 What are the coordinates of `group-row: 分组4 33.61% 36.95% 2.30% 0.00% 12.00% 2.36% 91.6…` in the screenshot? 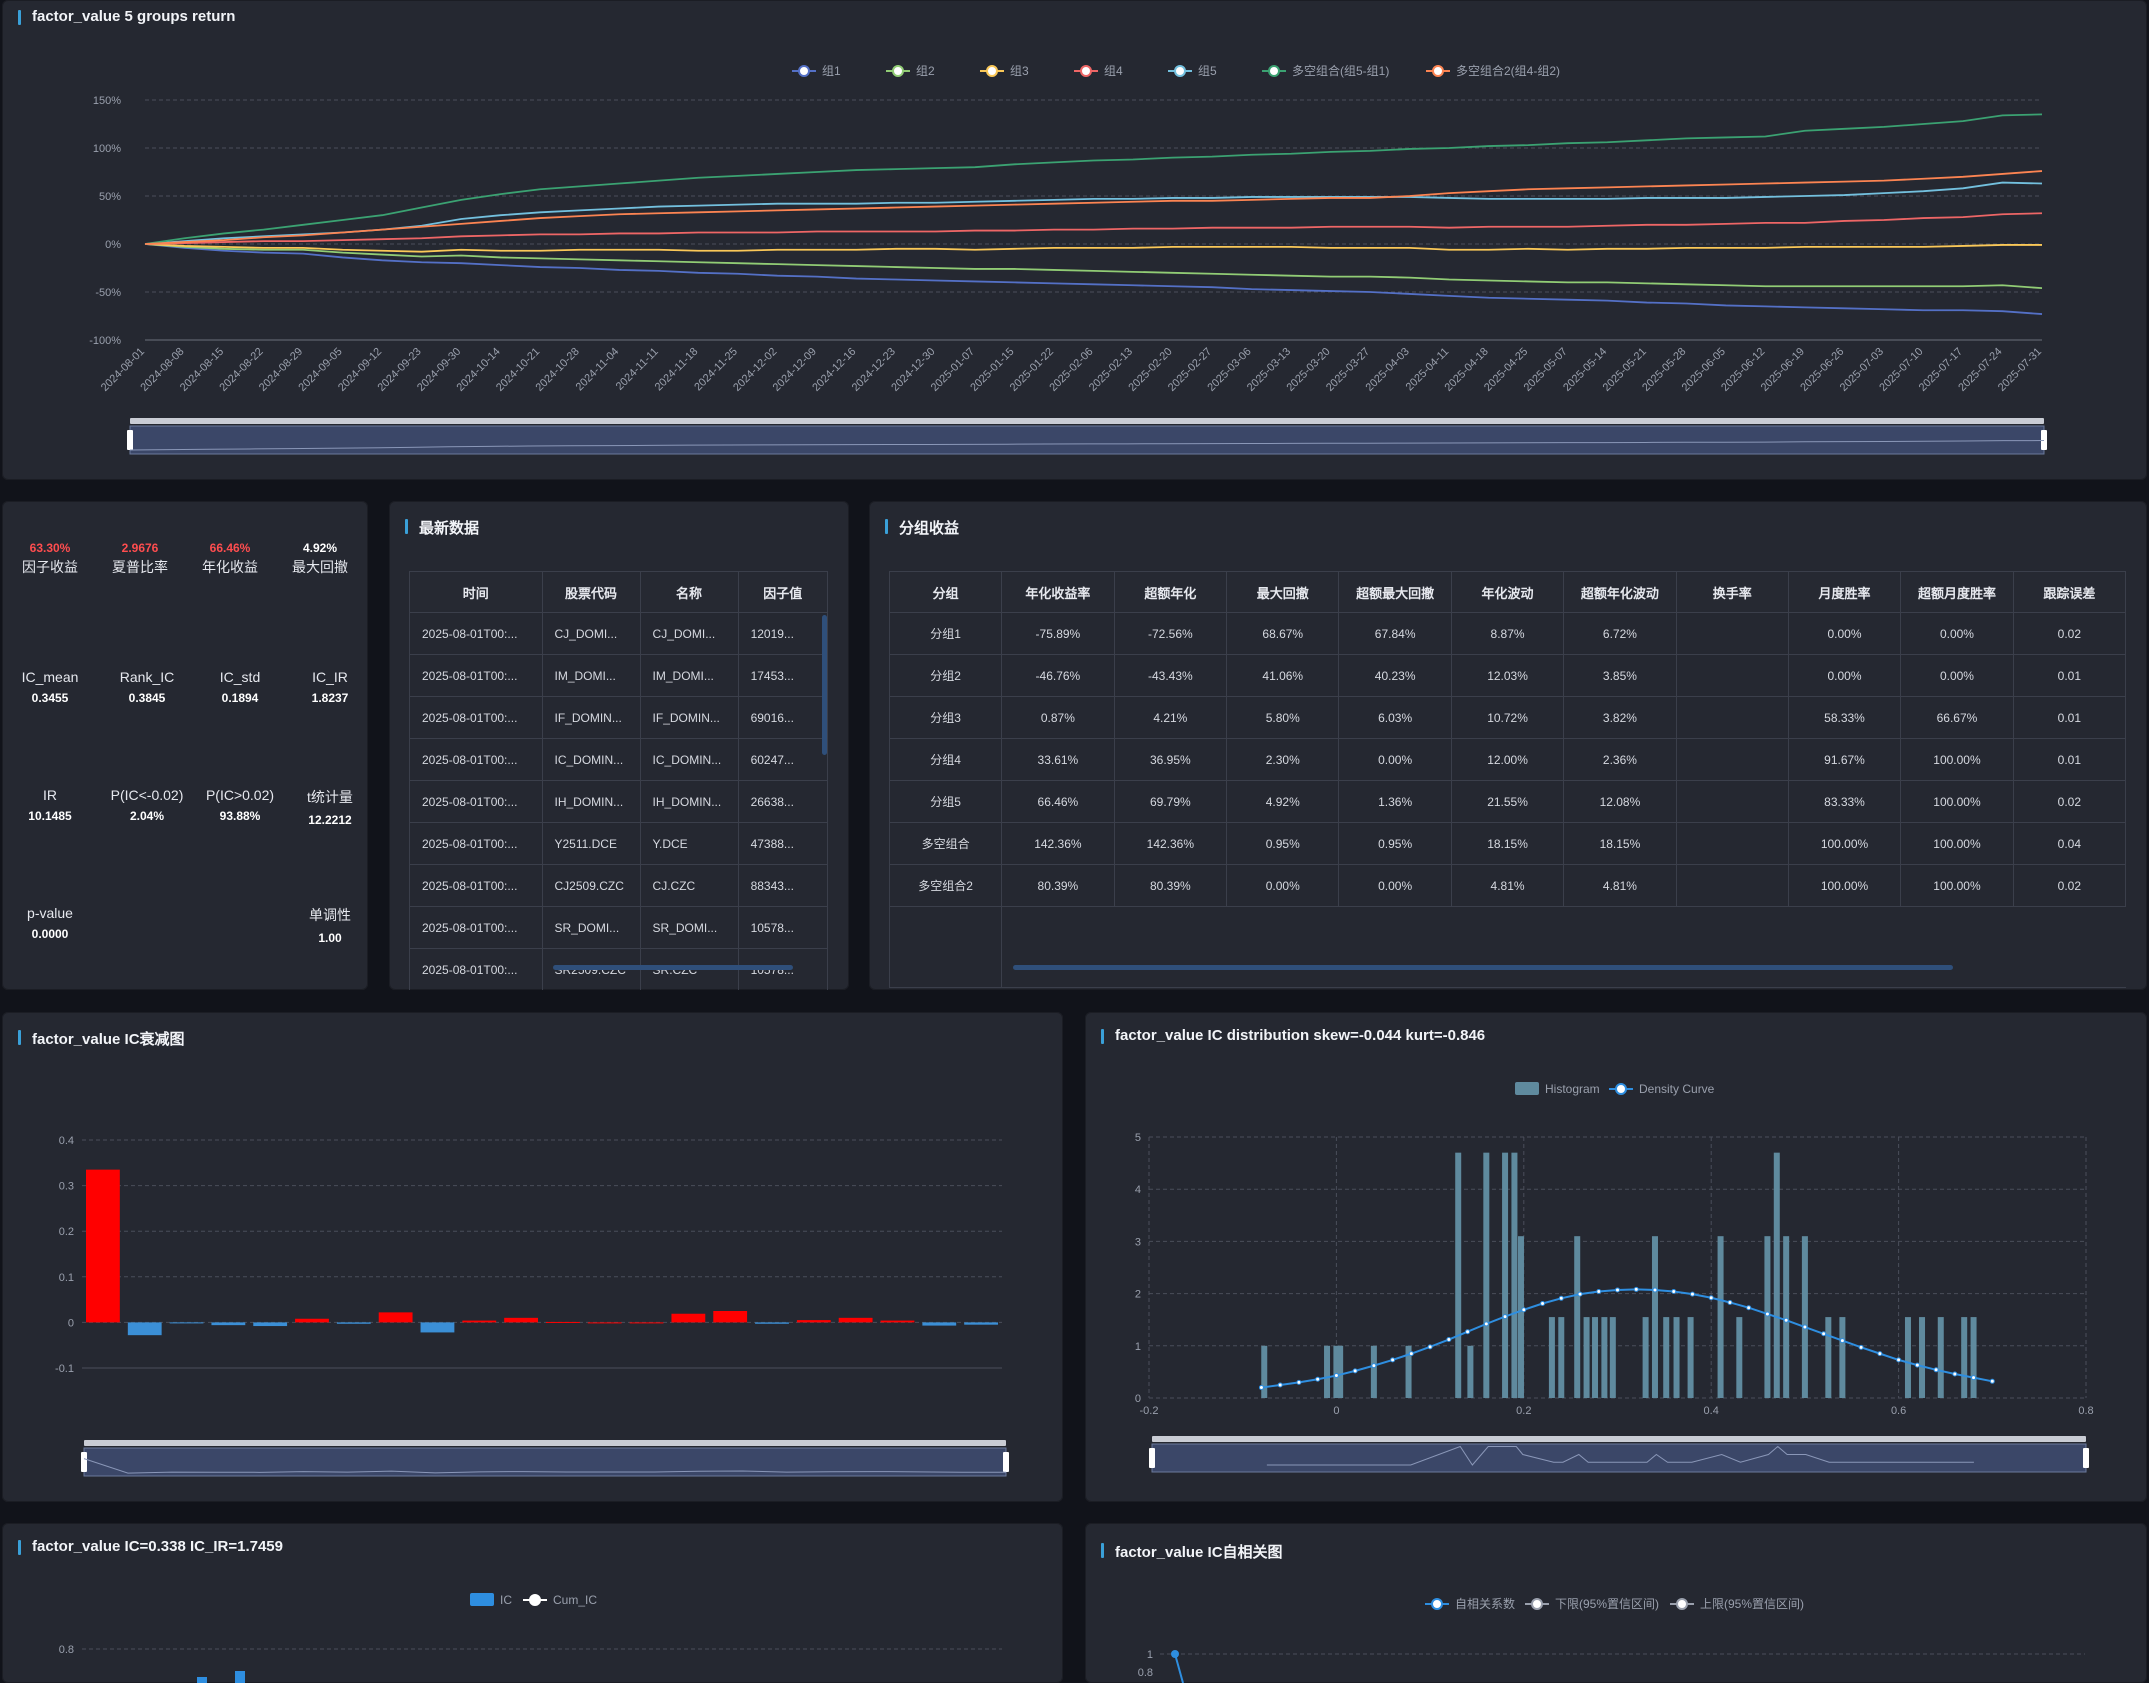 It's located at (1507, 759).